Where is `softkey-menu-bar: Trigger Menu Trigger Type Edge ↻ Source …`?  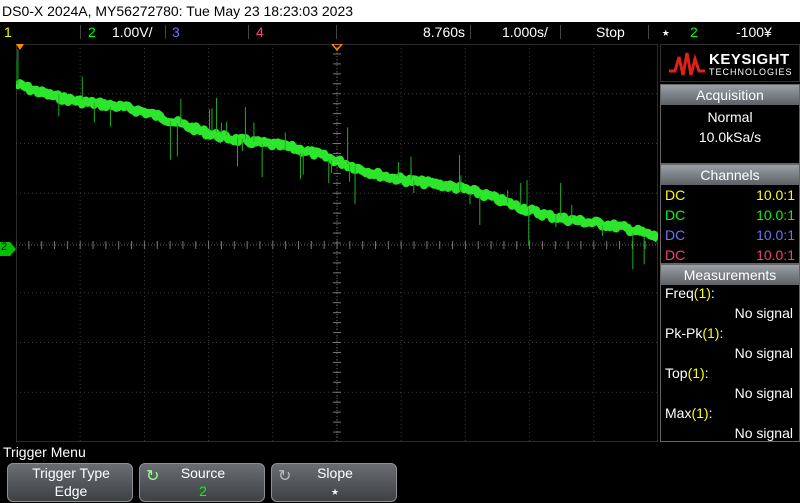 softkey-menu-bar: Trigger Menu Trigger Type Edge ↻ Source … is located at coordinates (400, 473).